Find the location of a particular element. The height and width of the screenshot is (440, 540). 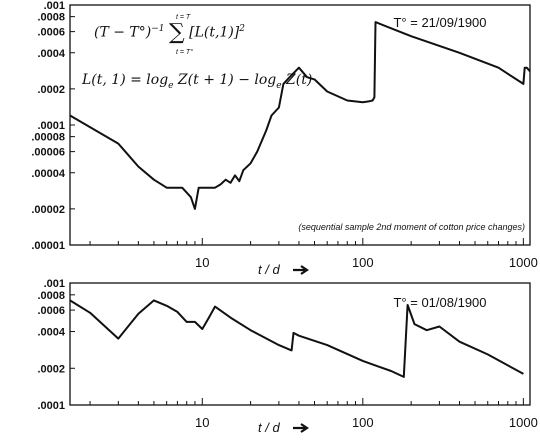

sum-upper-limit: t = T is located at coordinates (183, 17).